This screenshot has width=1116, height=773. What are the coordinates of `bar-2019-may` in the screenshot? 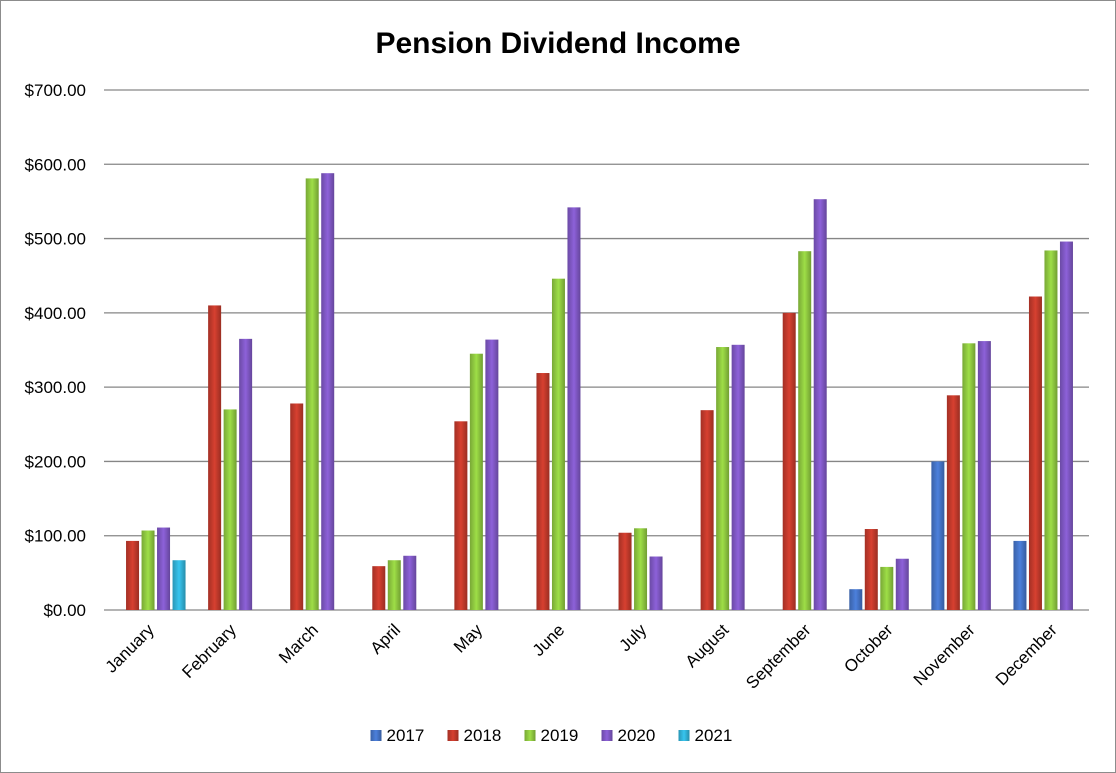 It's located at (476, 481).